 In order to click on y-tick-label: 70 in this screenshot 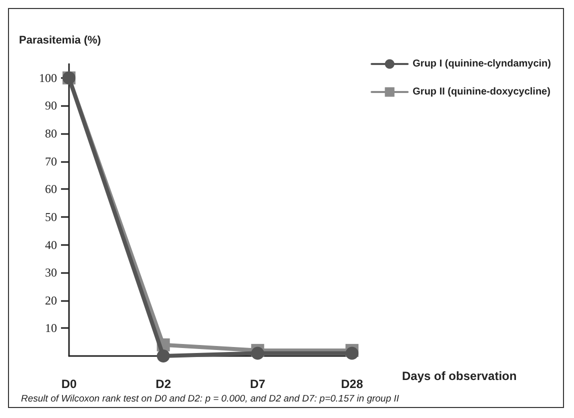, I will do `click(51, 161)`.